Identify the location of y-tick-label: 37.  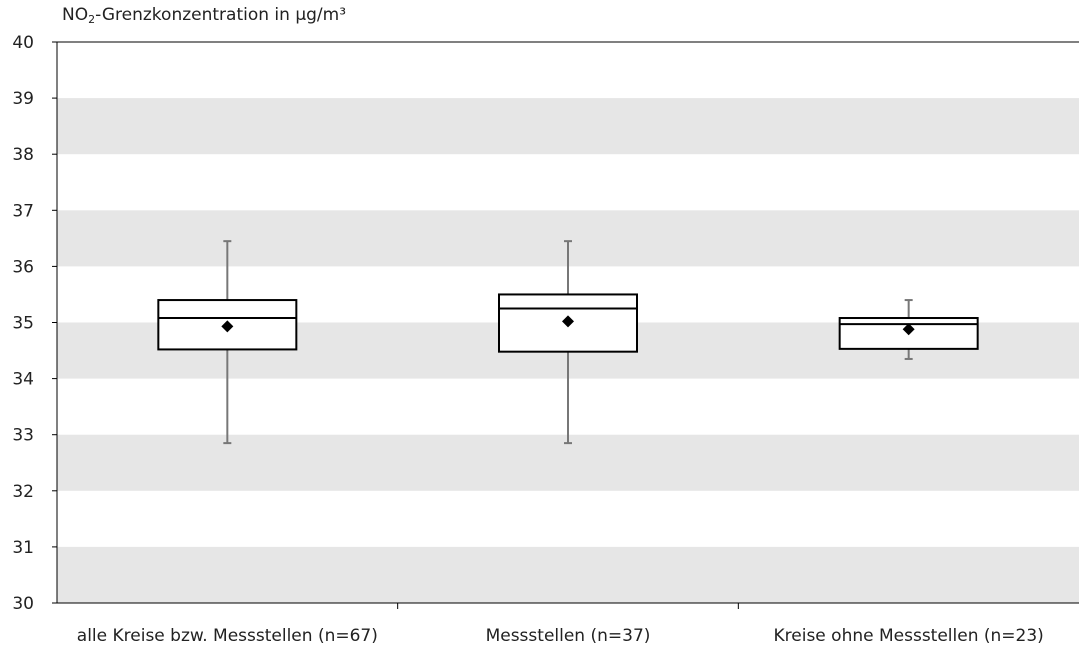
(23, 211).